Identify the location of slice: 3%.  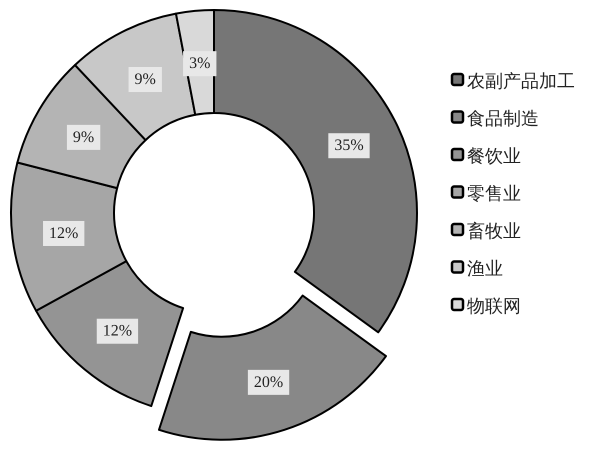
(195, 62).